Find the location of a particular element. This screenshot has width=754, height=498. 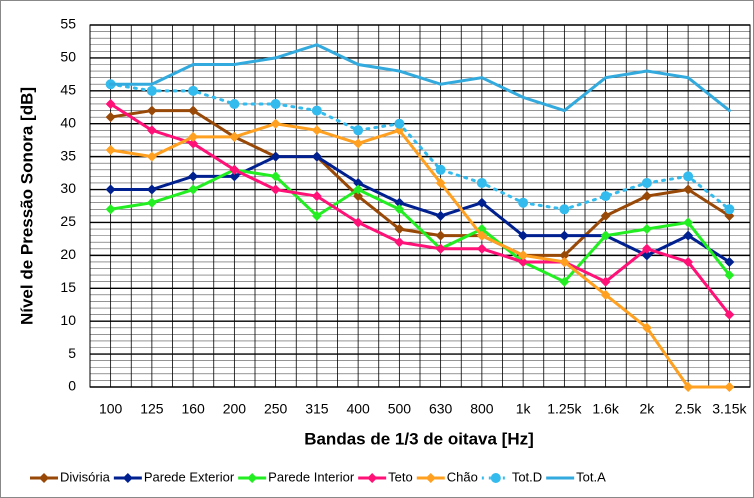

legend-label: Chão is located at coordinates (462, 476).